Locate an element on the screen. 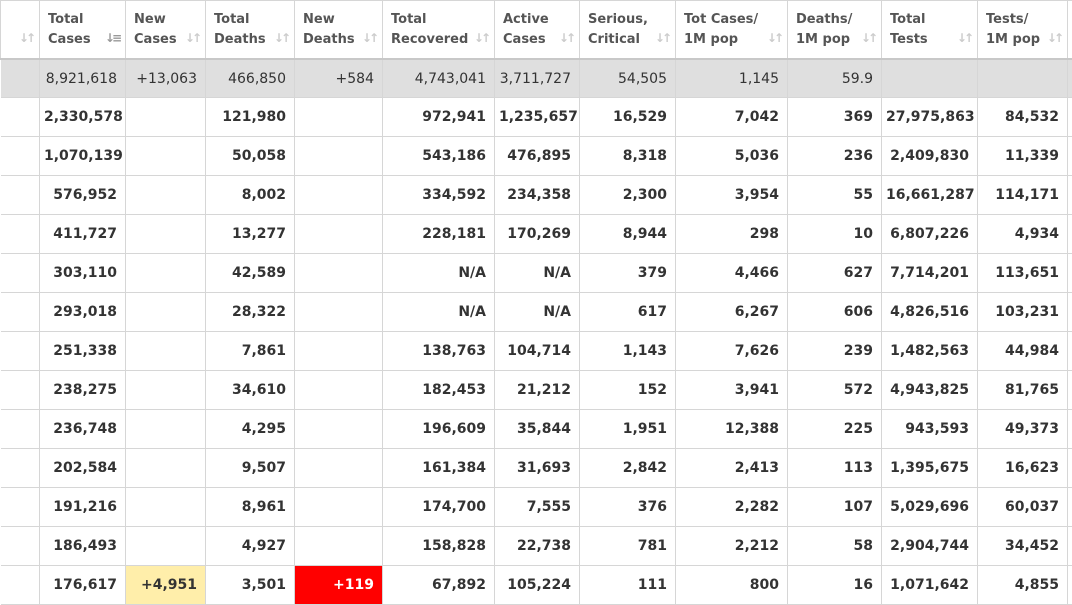  column-header-deaths-per-1m: Deaths/1M pop↓↑ is located at coordinates (835, 30).